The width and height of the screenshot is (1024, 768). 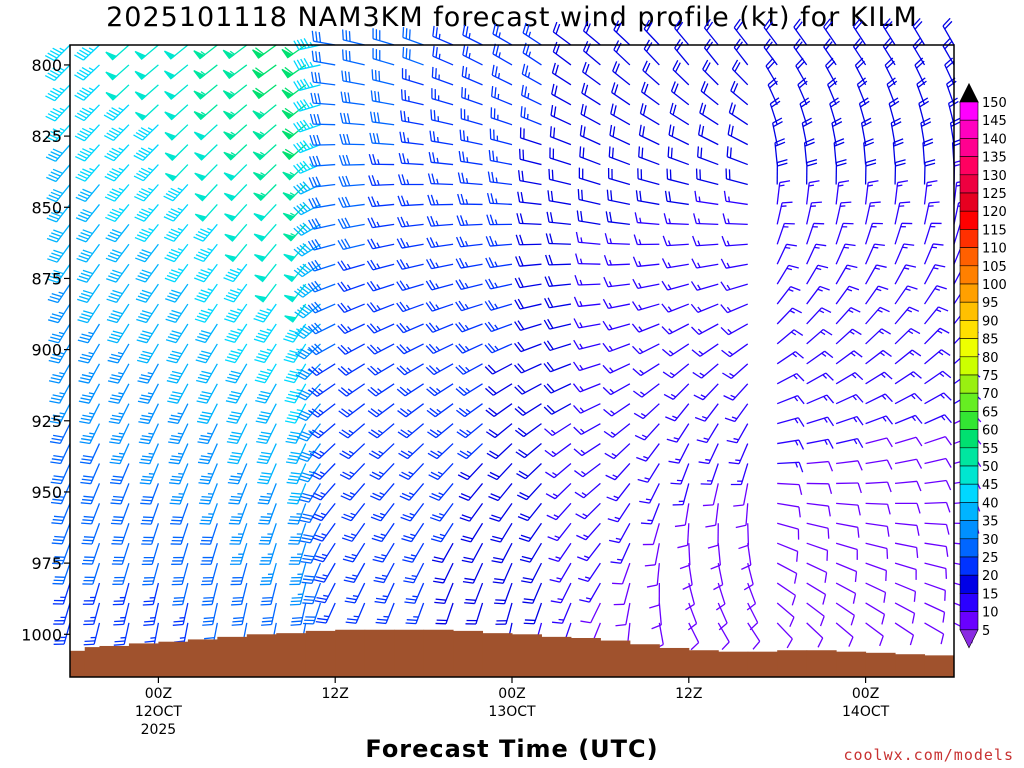 I want to click on colorbar-label: 90, so click(x=990, y=321).